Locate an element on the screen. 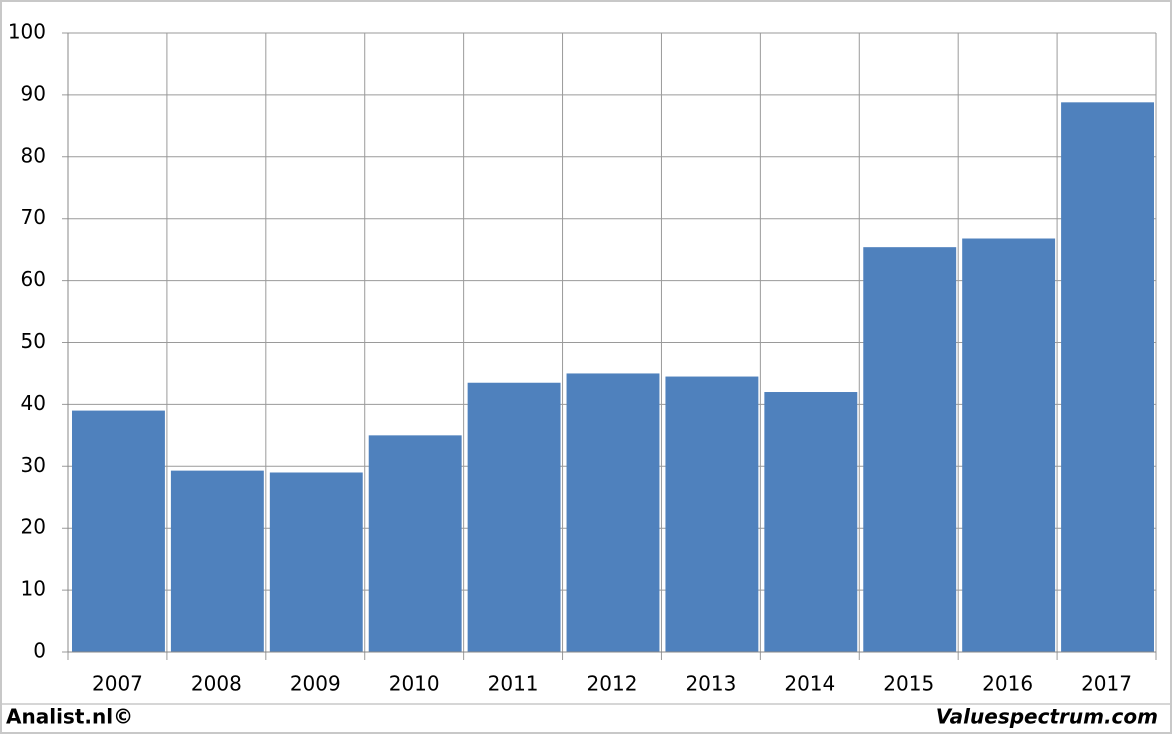 This screenshot has width=1172, height=734. y-tick-label: 90 is located at coordinates (33, 93).